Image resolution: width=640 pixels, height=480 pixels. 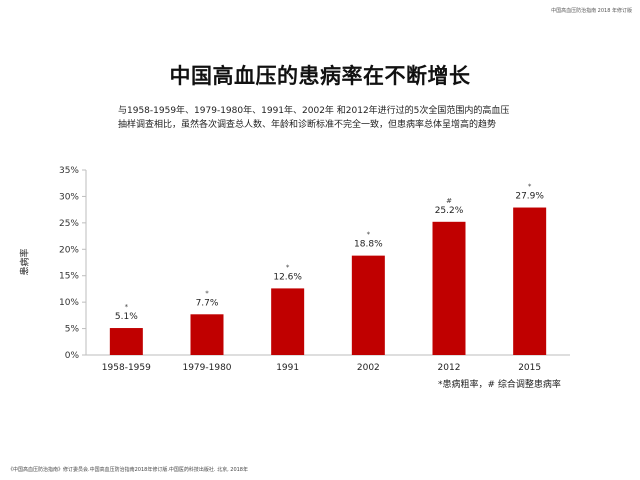 I want to click on x-tick-label: 1979-1980, so click(x=206, y=368).